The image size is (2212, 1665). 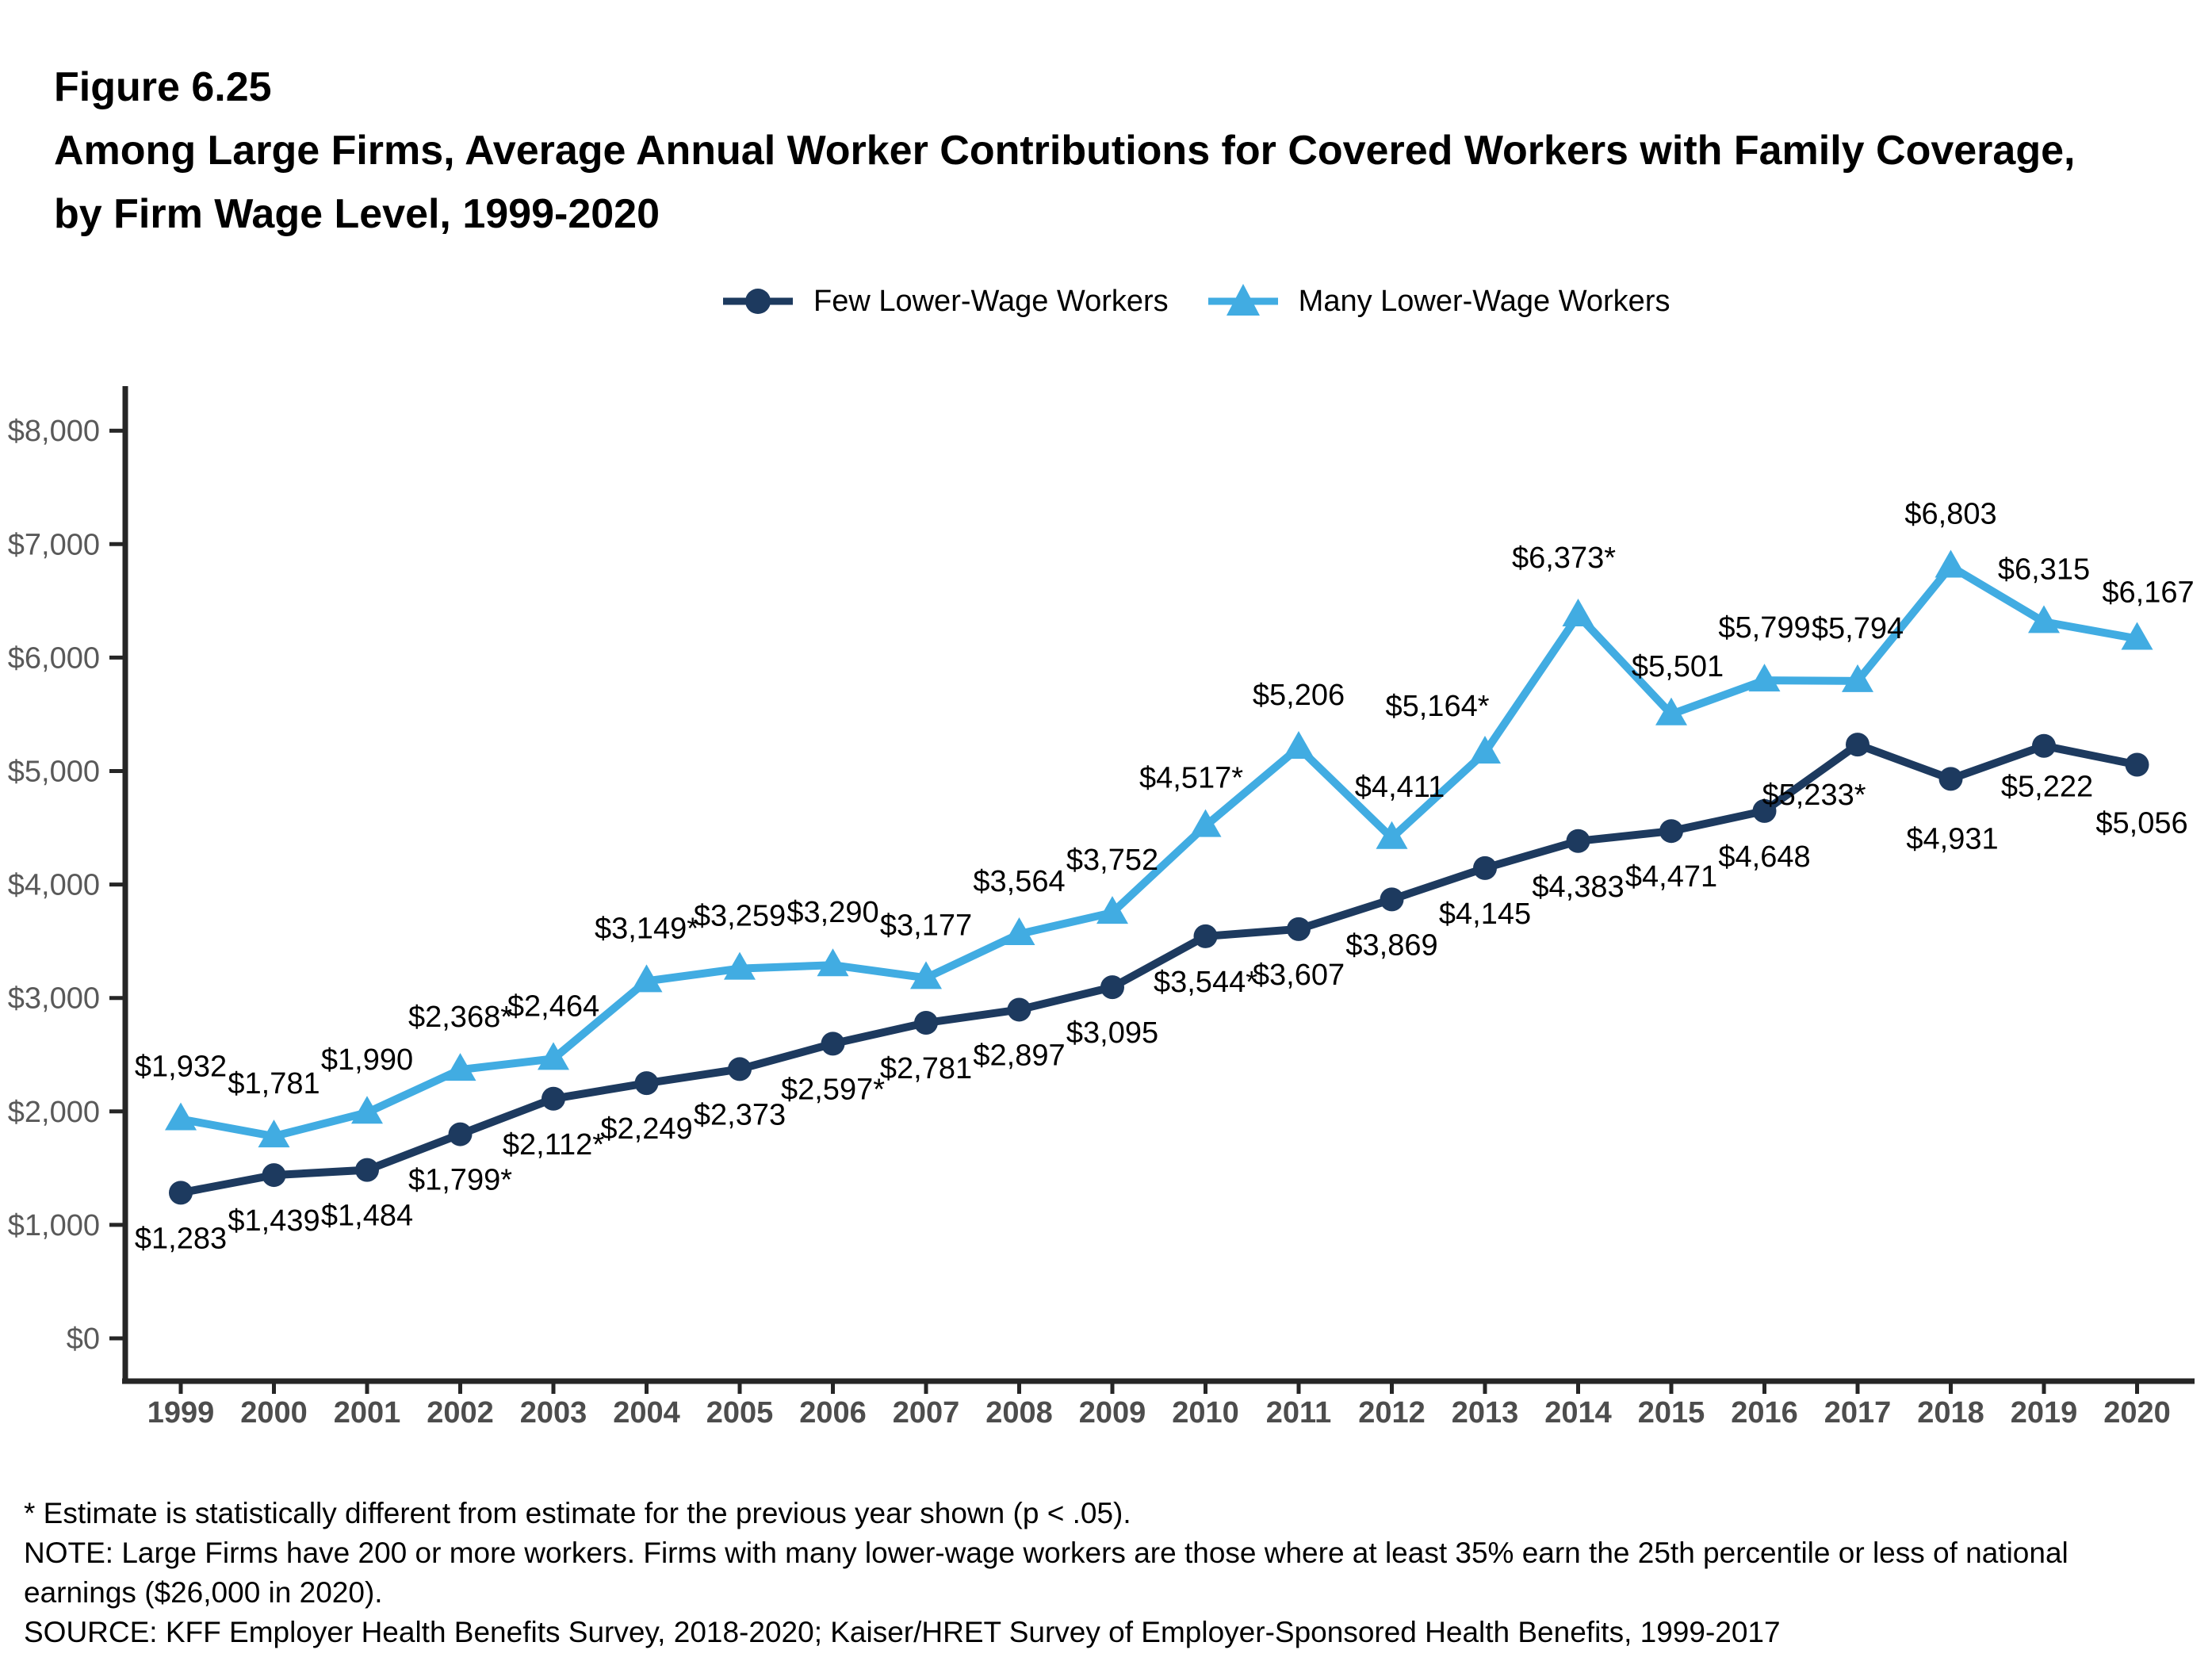 I want to click on data-point-label: $1,283, so click(x=181, y=1238).